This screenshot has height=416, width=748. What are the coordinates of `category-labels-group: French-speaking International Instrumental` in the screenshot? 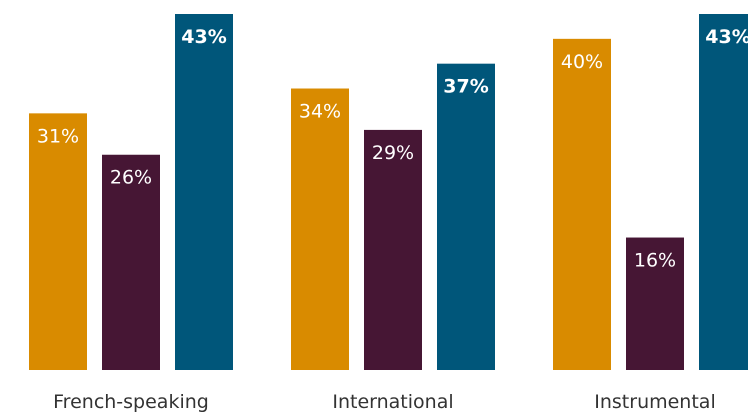 It's located at (384, 402).